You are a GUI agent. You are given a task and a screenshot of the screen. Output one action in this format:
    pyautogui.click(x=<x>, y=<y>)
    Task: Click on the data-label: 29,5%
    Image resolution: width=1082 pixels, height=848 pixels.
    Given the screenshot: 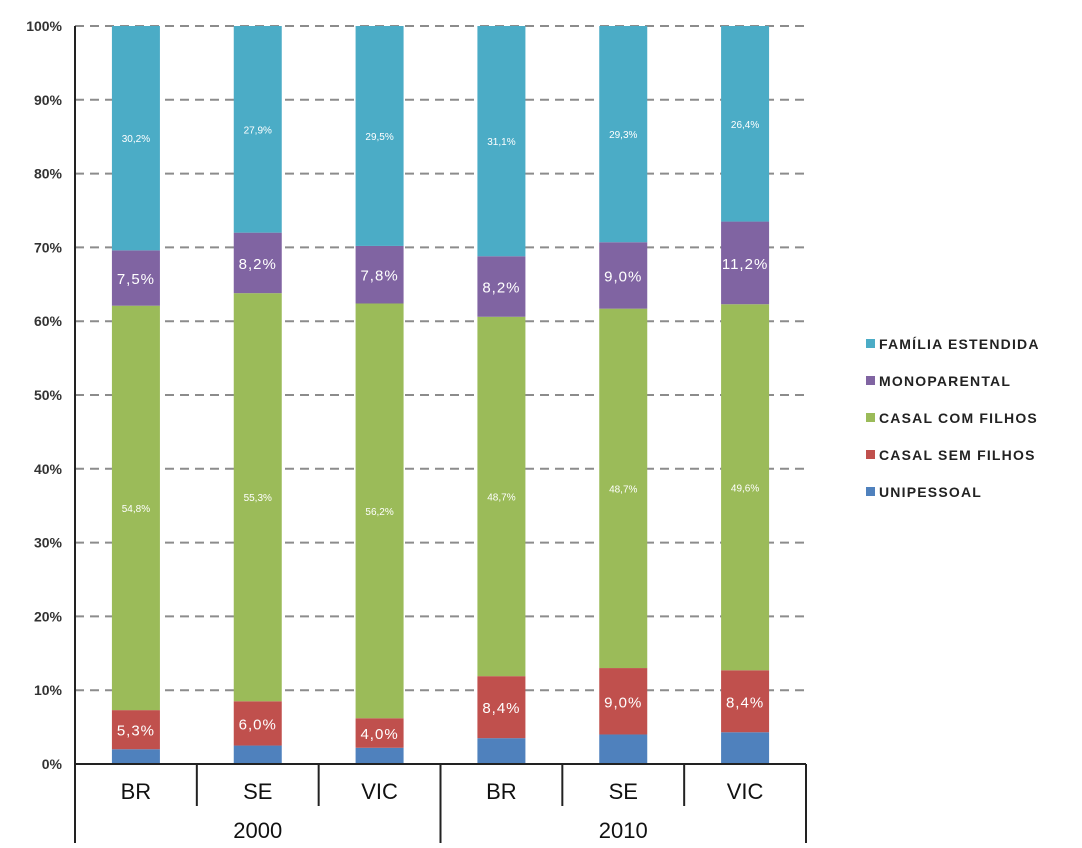 What is the action you would take?
    pyautogui.click(x=379, y=137)
    